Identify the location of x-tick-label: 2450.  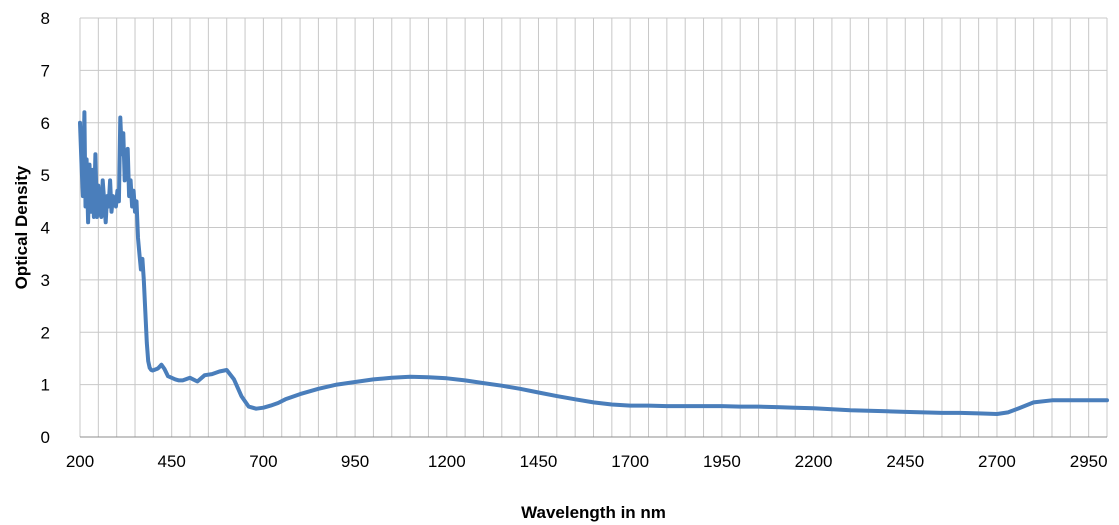
(905, 461).